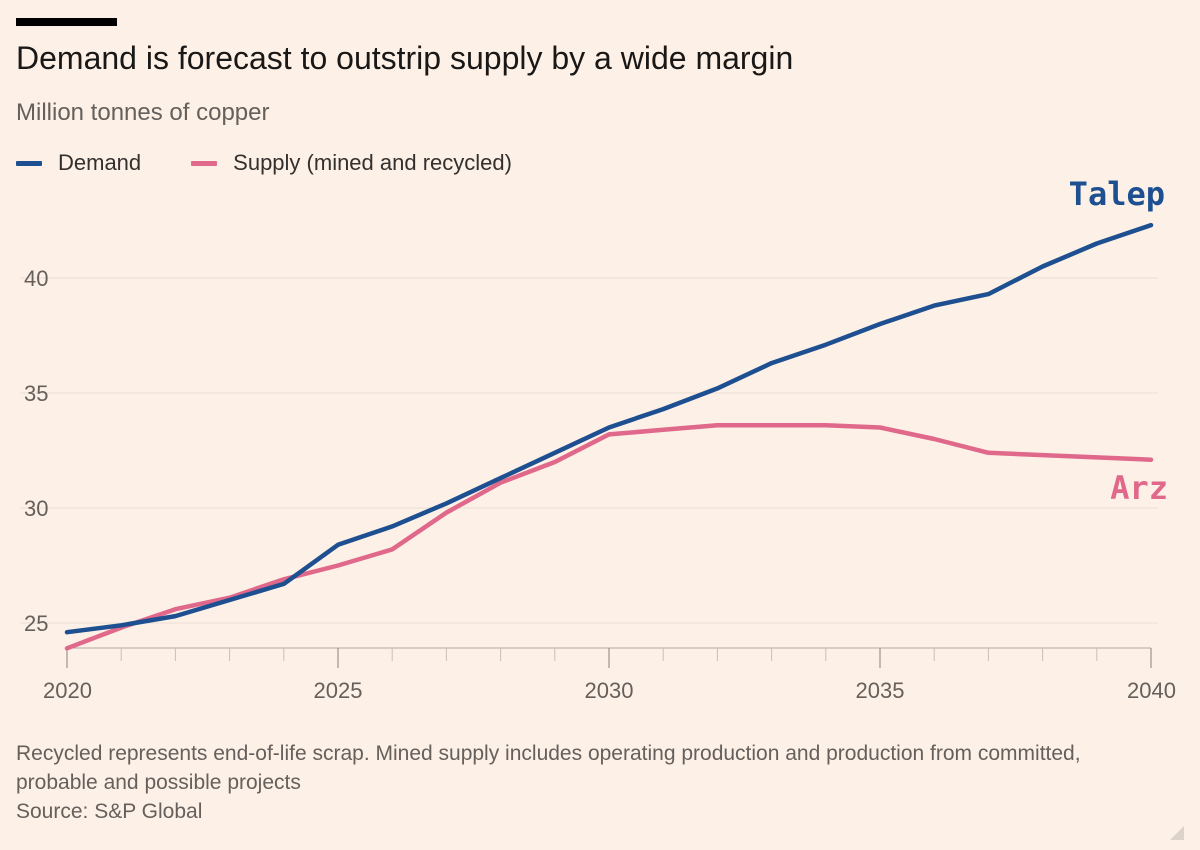  I want to click on end-label-supply: Arz, so click(1139, 488).